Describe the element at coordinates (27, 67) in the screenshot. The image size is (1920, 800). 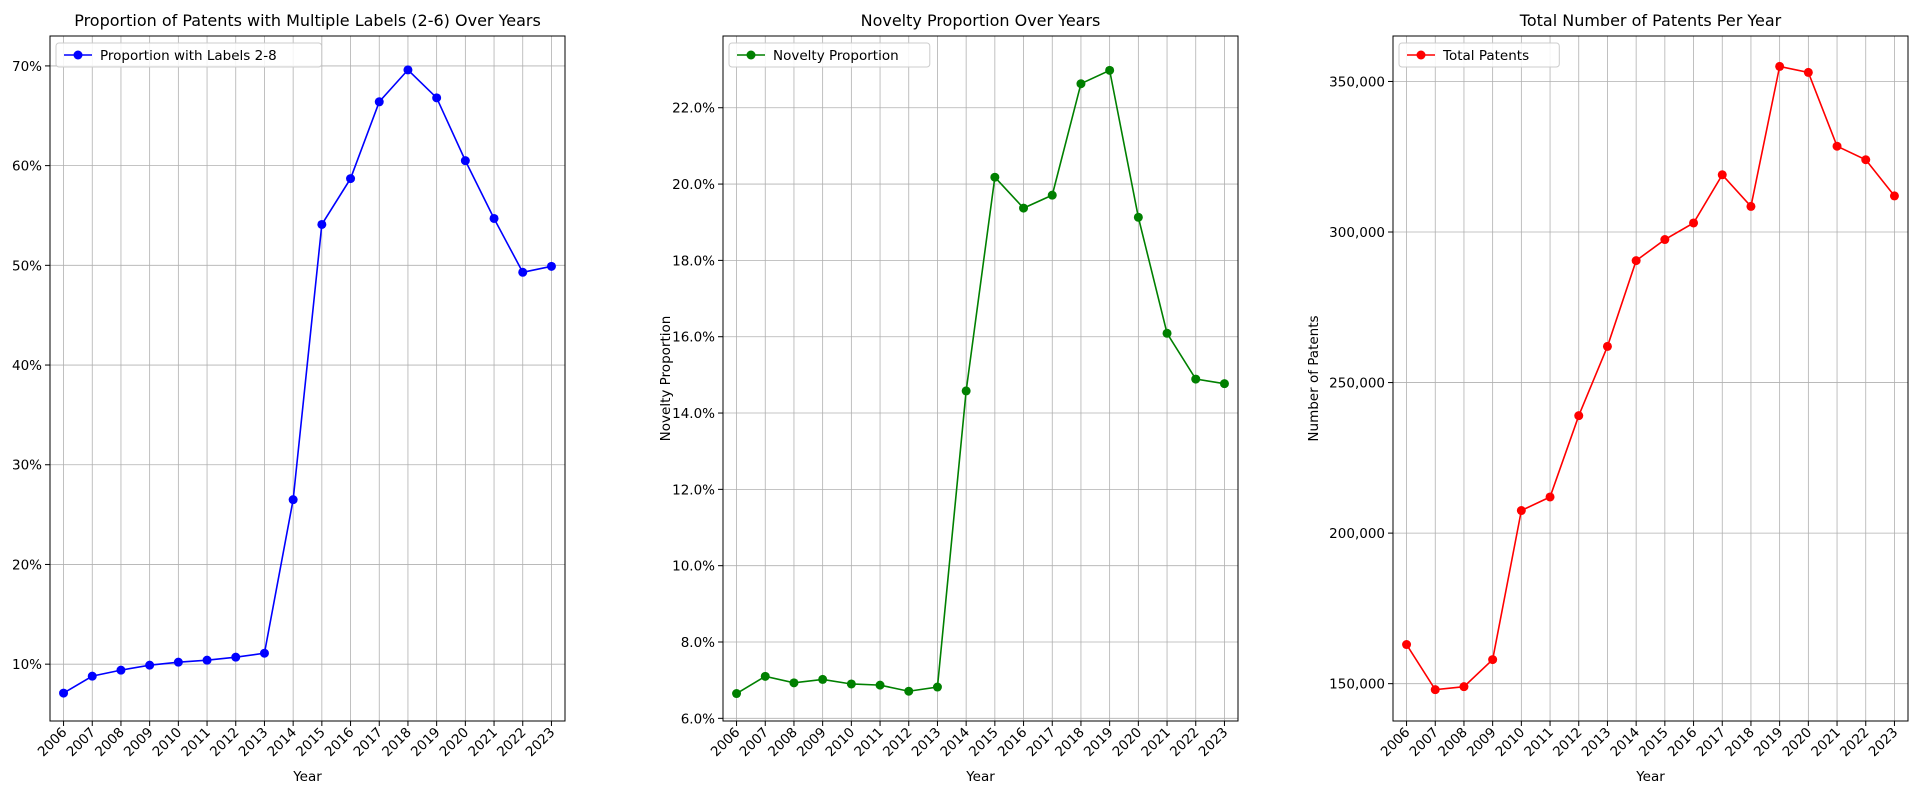
I see `y-tick-label: 70%` at that location.